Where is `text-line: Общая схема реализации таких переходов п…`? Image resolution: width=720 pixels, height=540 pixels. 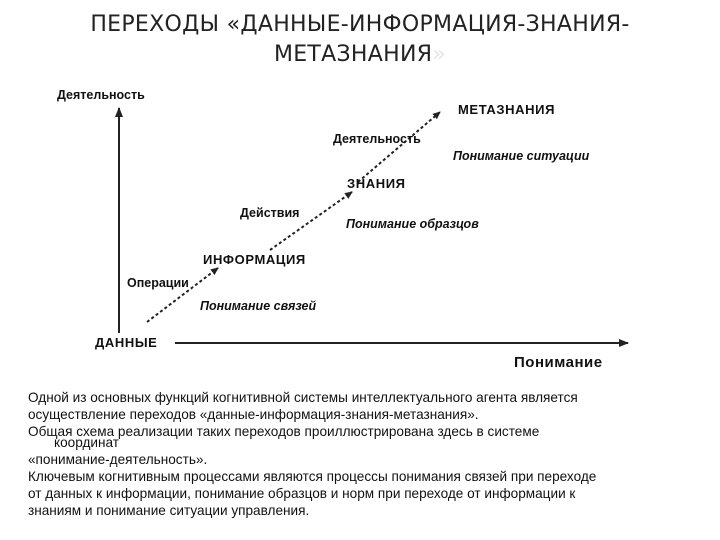 text-line: Общая схема реализации таких переходов п… is located at coordinates (284, 431).